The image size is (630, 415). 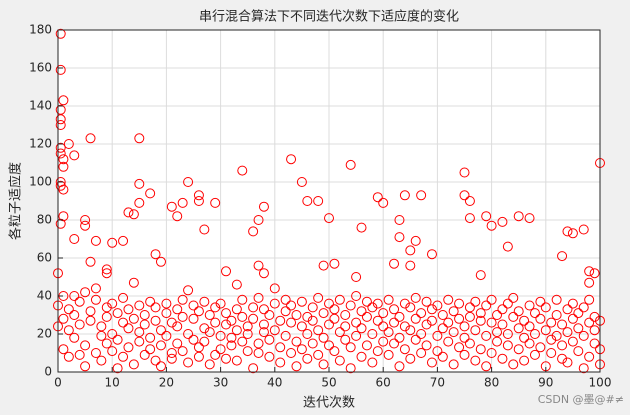 What do you see at coordinates (329, 403) in the screenshot?
I see `x-axis-label: 迭代次数` at bounding box center [329, 403].